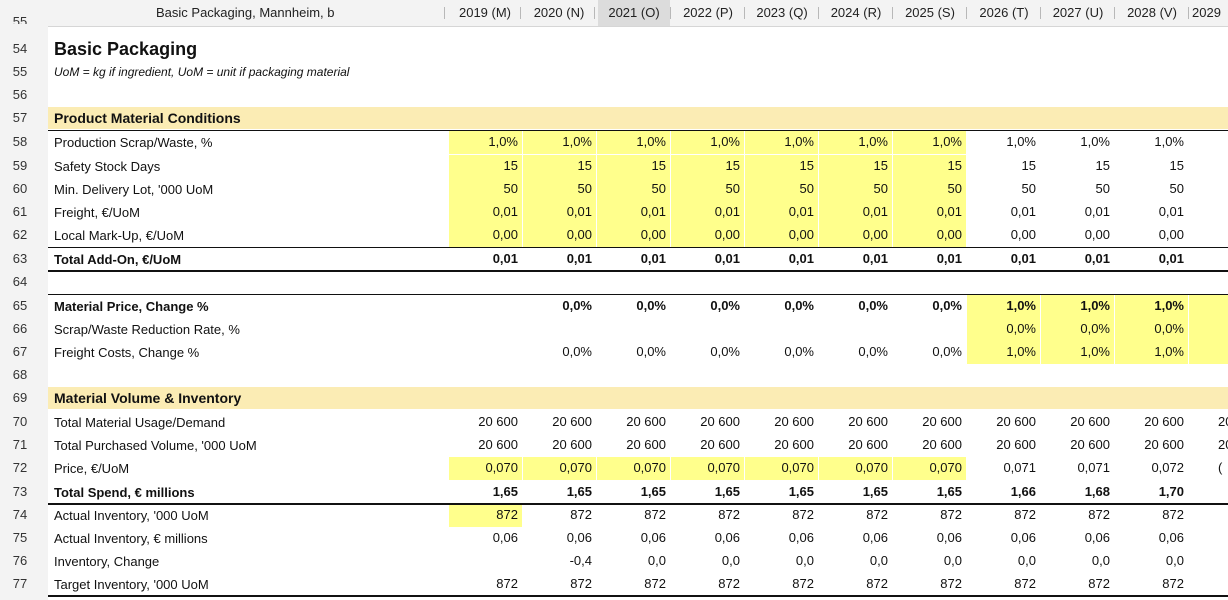  I want to click on row-number: 57, so click(20, 117).